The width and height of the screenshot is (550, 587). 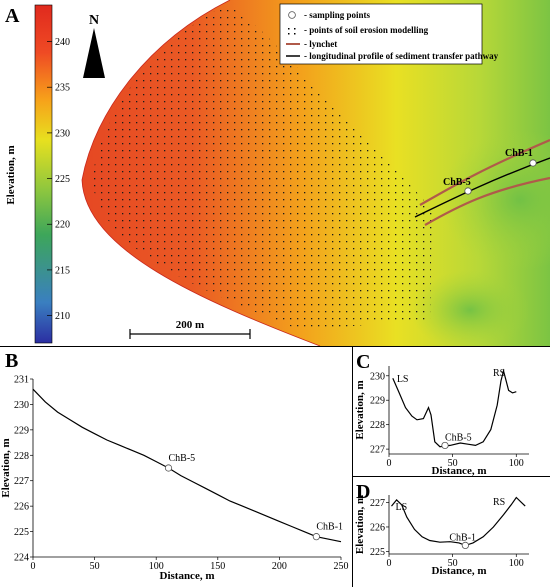 I want to click on colorbar-tick-label: 220, so click(x=62, y=225).